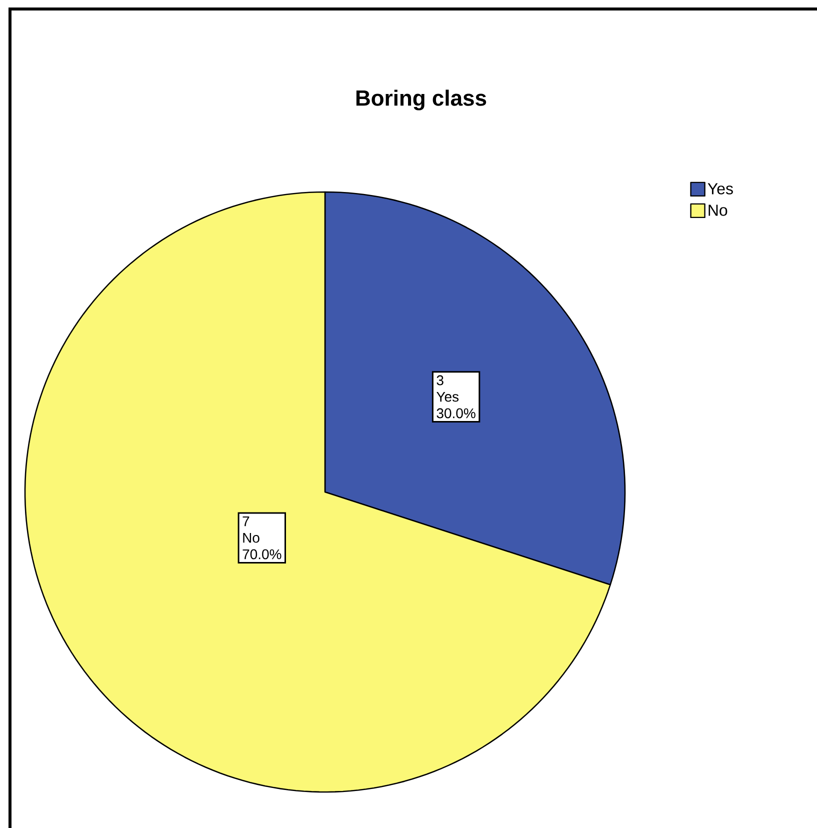 The height and width of the screenshot is (828, 817). What do you see at coordinates (718, 210) in the screenshot?
I see `legend-label: No` at bounding box center [718, 210].